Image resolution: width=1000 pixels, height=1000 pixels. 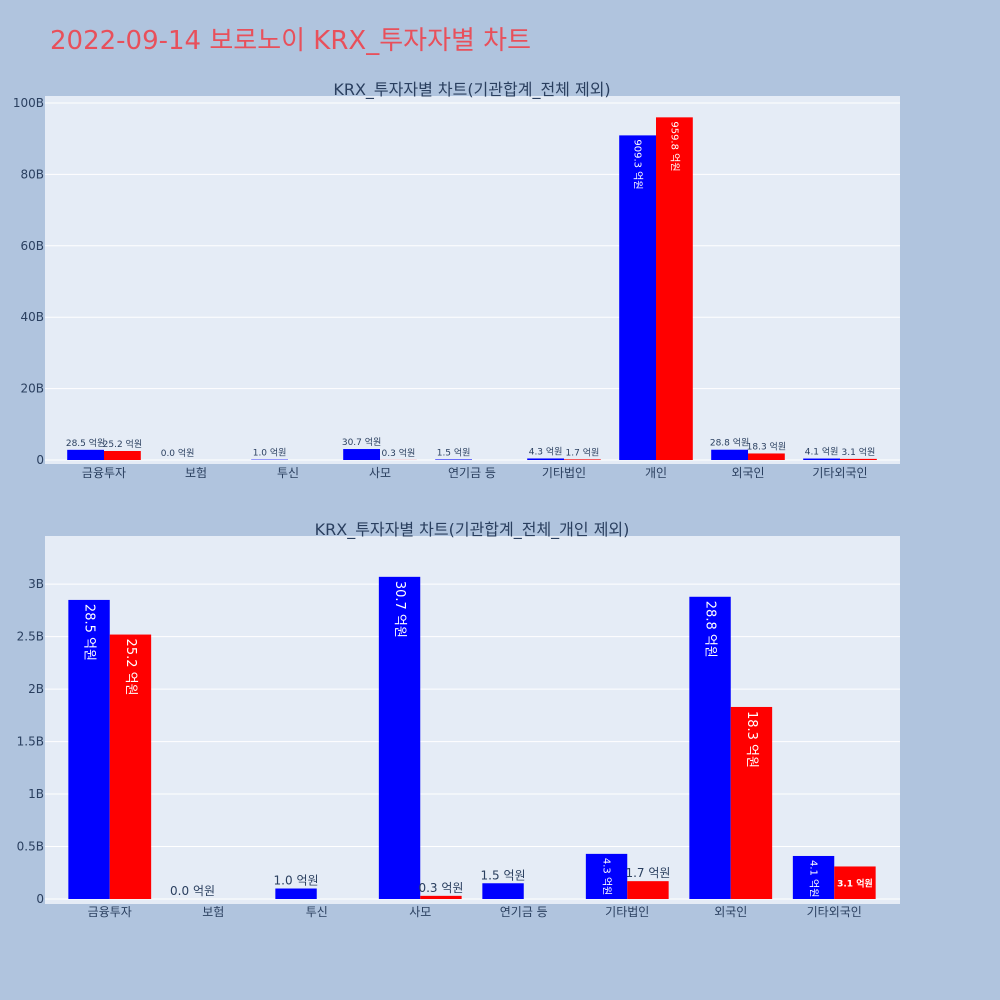 What do you see at coordinates (638, 164) in the screenshot?
I see `data-label: 909.3 억원` at bounding box center [638, 164].